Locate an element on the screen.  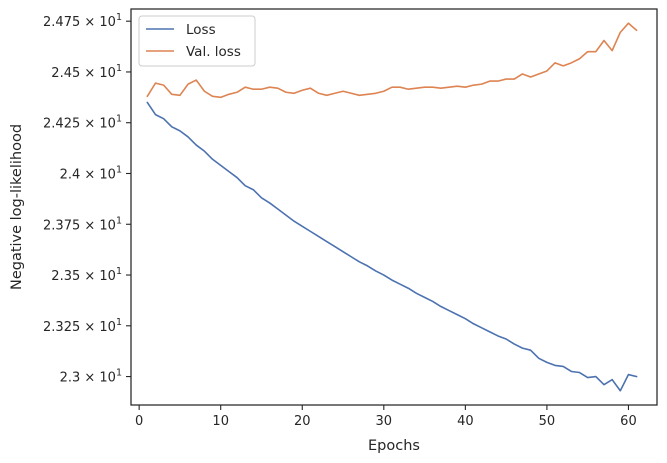
y-tick-label: 2.35 × 10¹ is located at coordinates (86, 275).